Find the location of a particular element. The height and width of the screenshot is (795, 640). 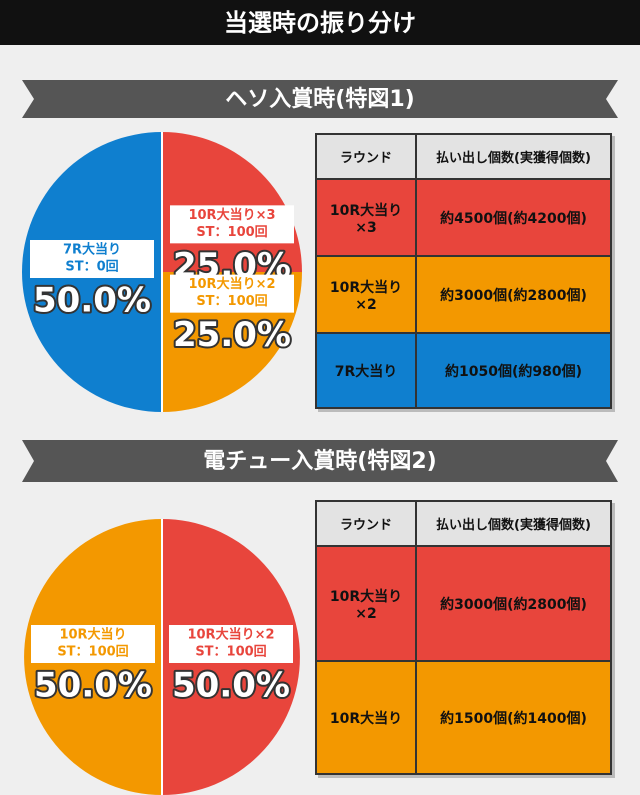

value-label: 25.0% is located at coordinates (232, 335).